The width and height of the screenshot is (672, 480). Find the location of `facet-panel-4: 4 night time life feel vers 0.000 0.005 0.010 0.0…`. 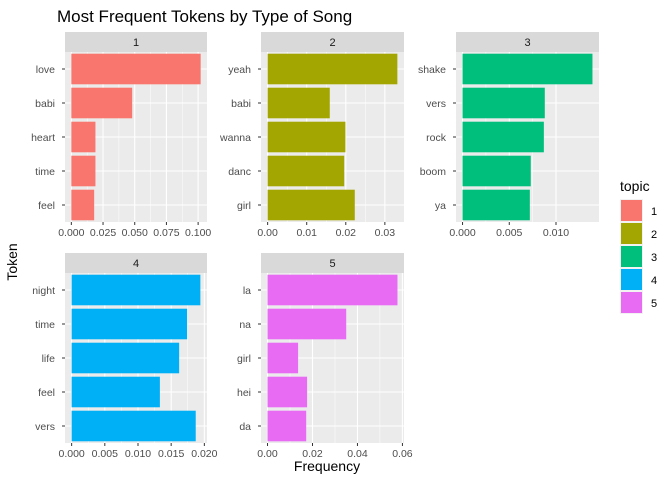

facet-panel-4: 4 night time life feel vers 0.000 0.005 0.010 0.0… is located at coordinates (125, 356).